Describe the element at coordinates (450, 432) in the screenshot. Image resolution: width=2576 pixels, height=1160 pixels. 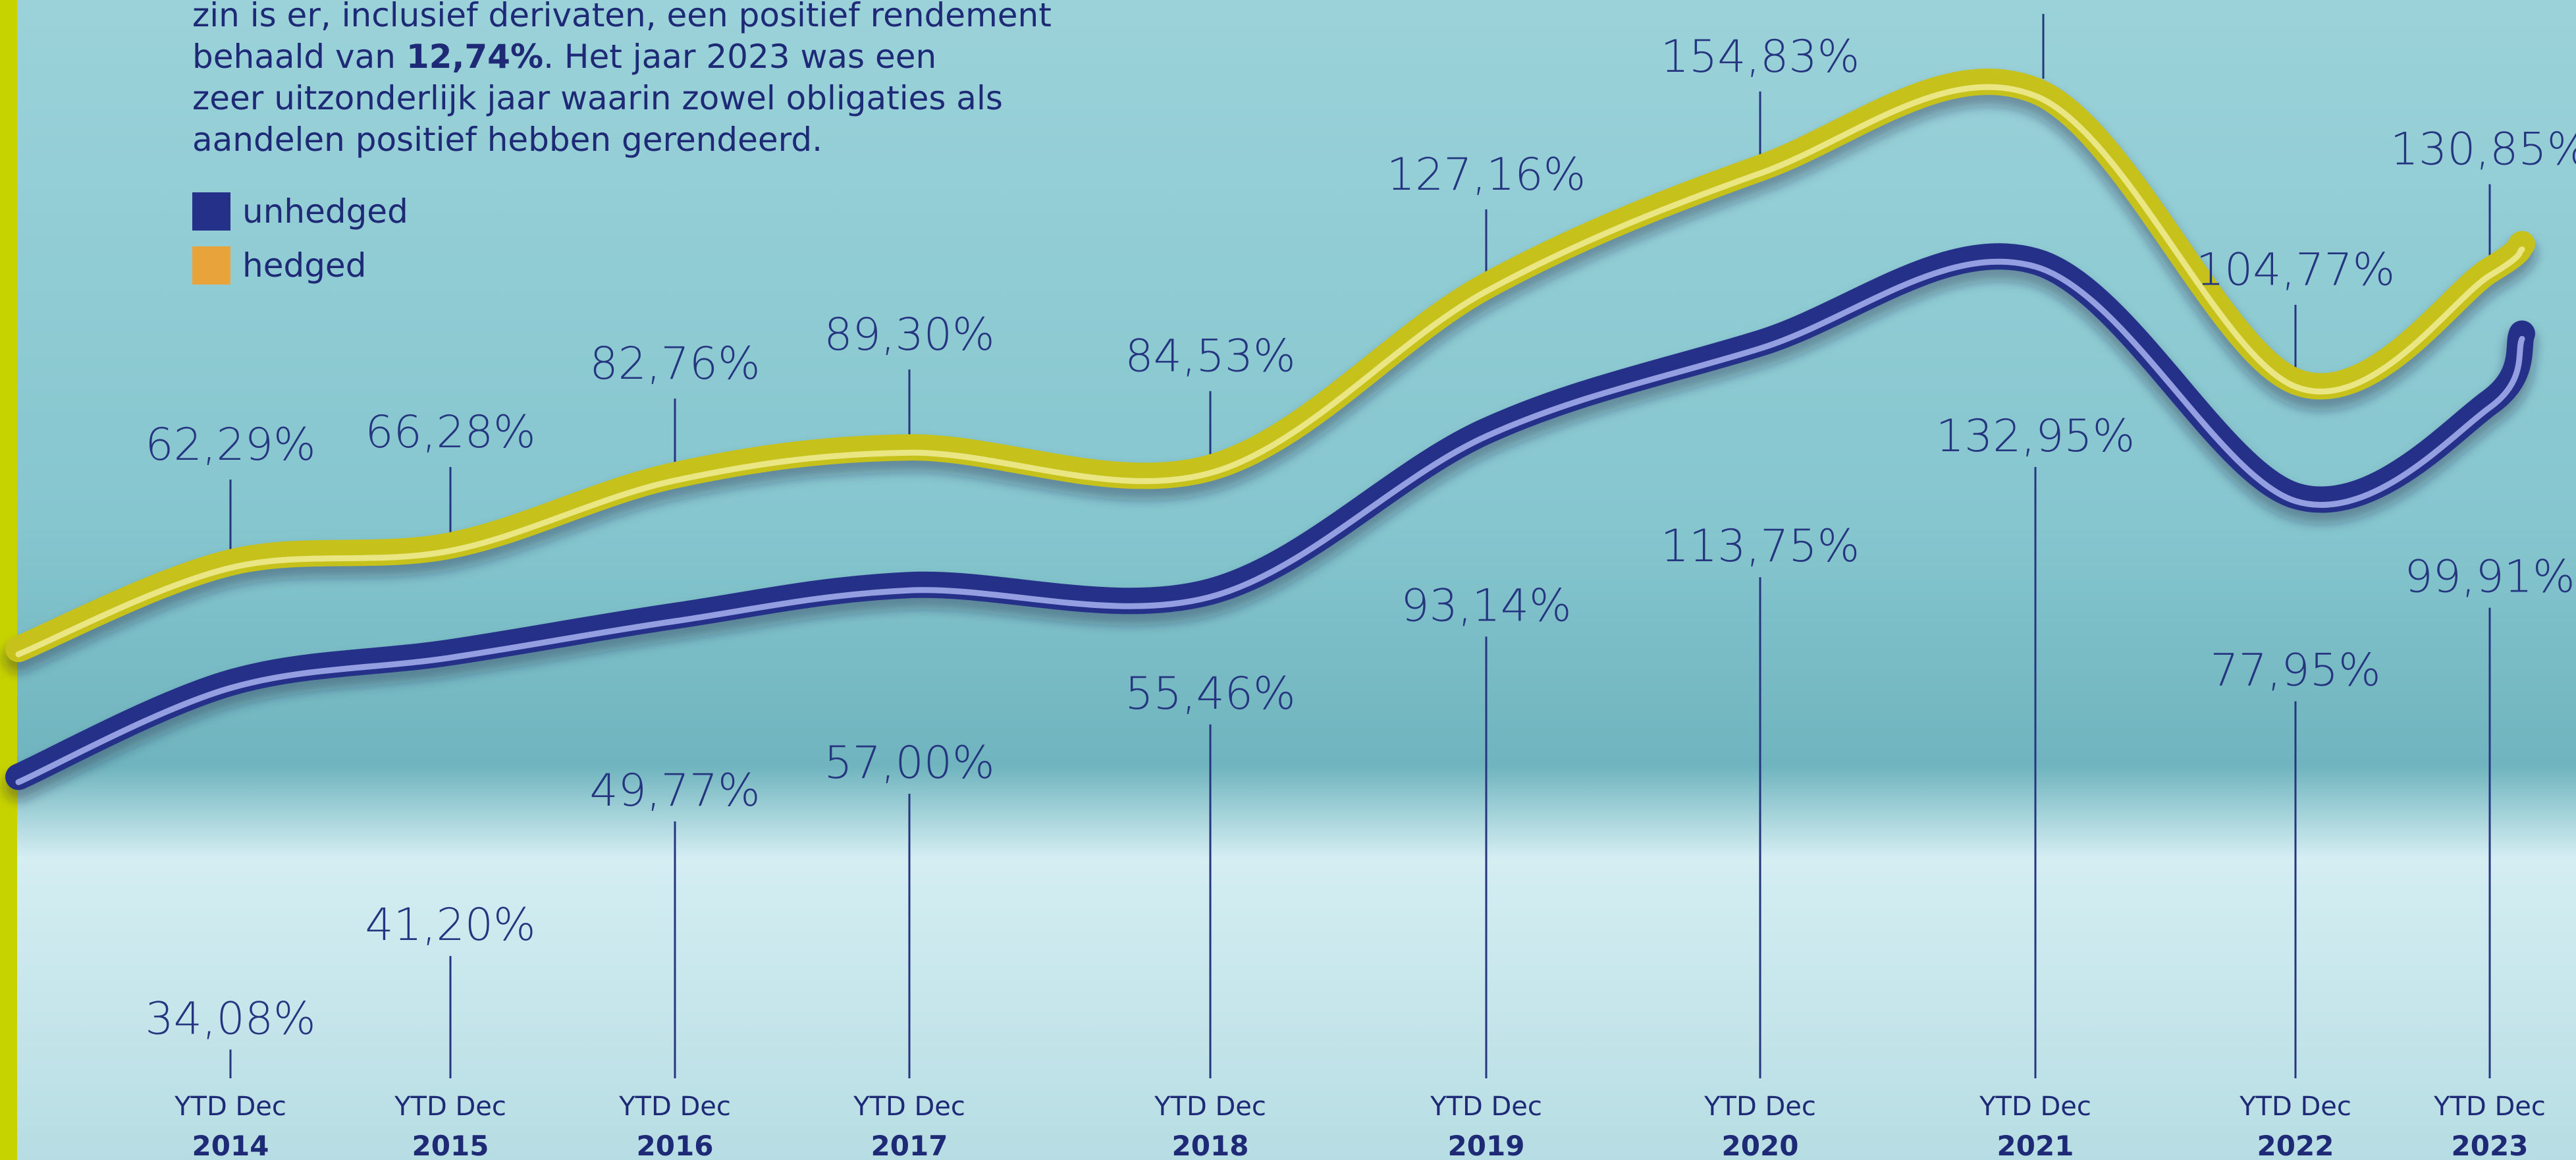
I see `value-label-hedged-2015: 66,28%` at that location.